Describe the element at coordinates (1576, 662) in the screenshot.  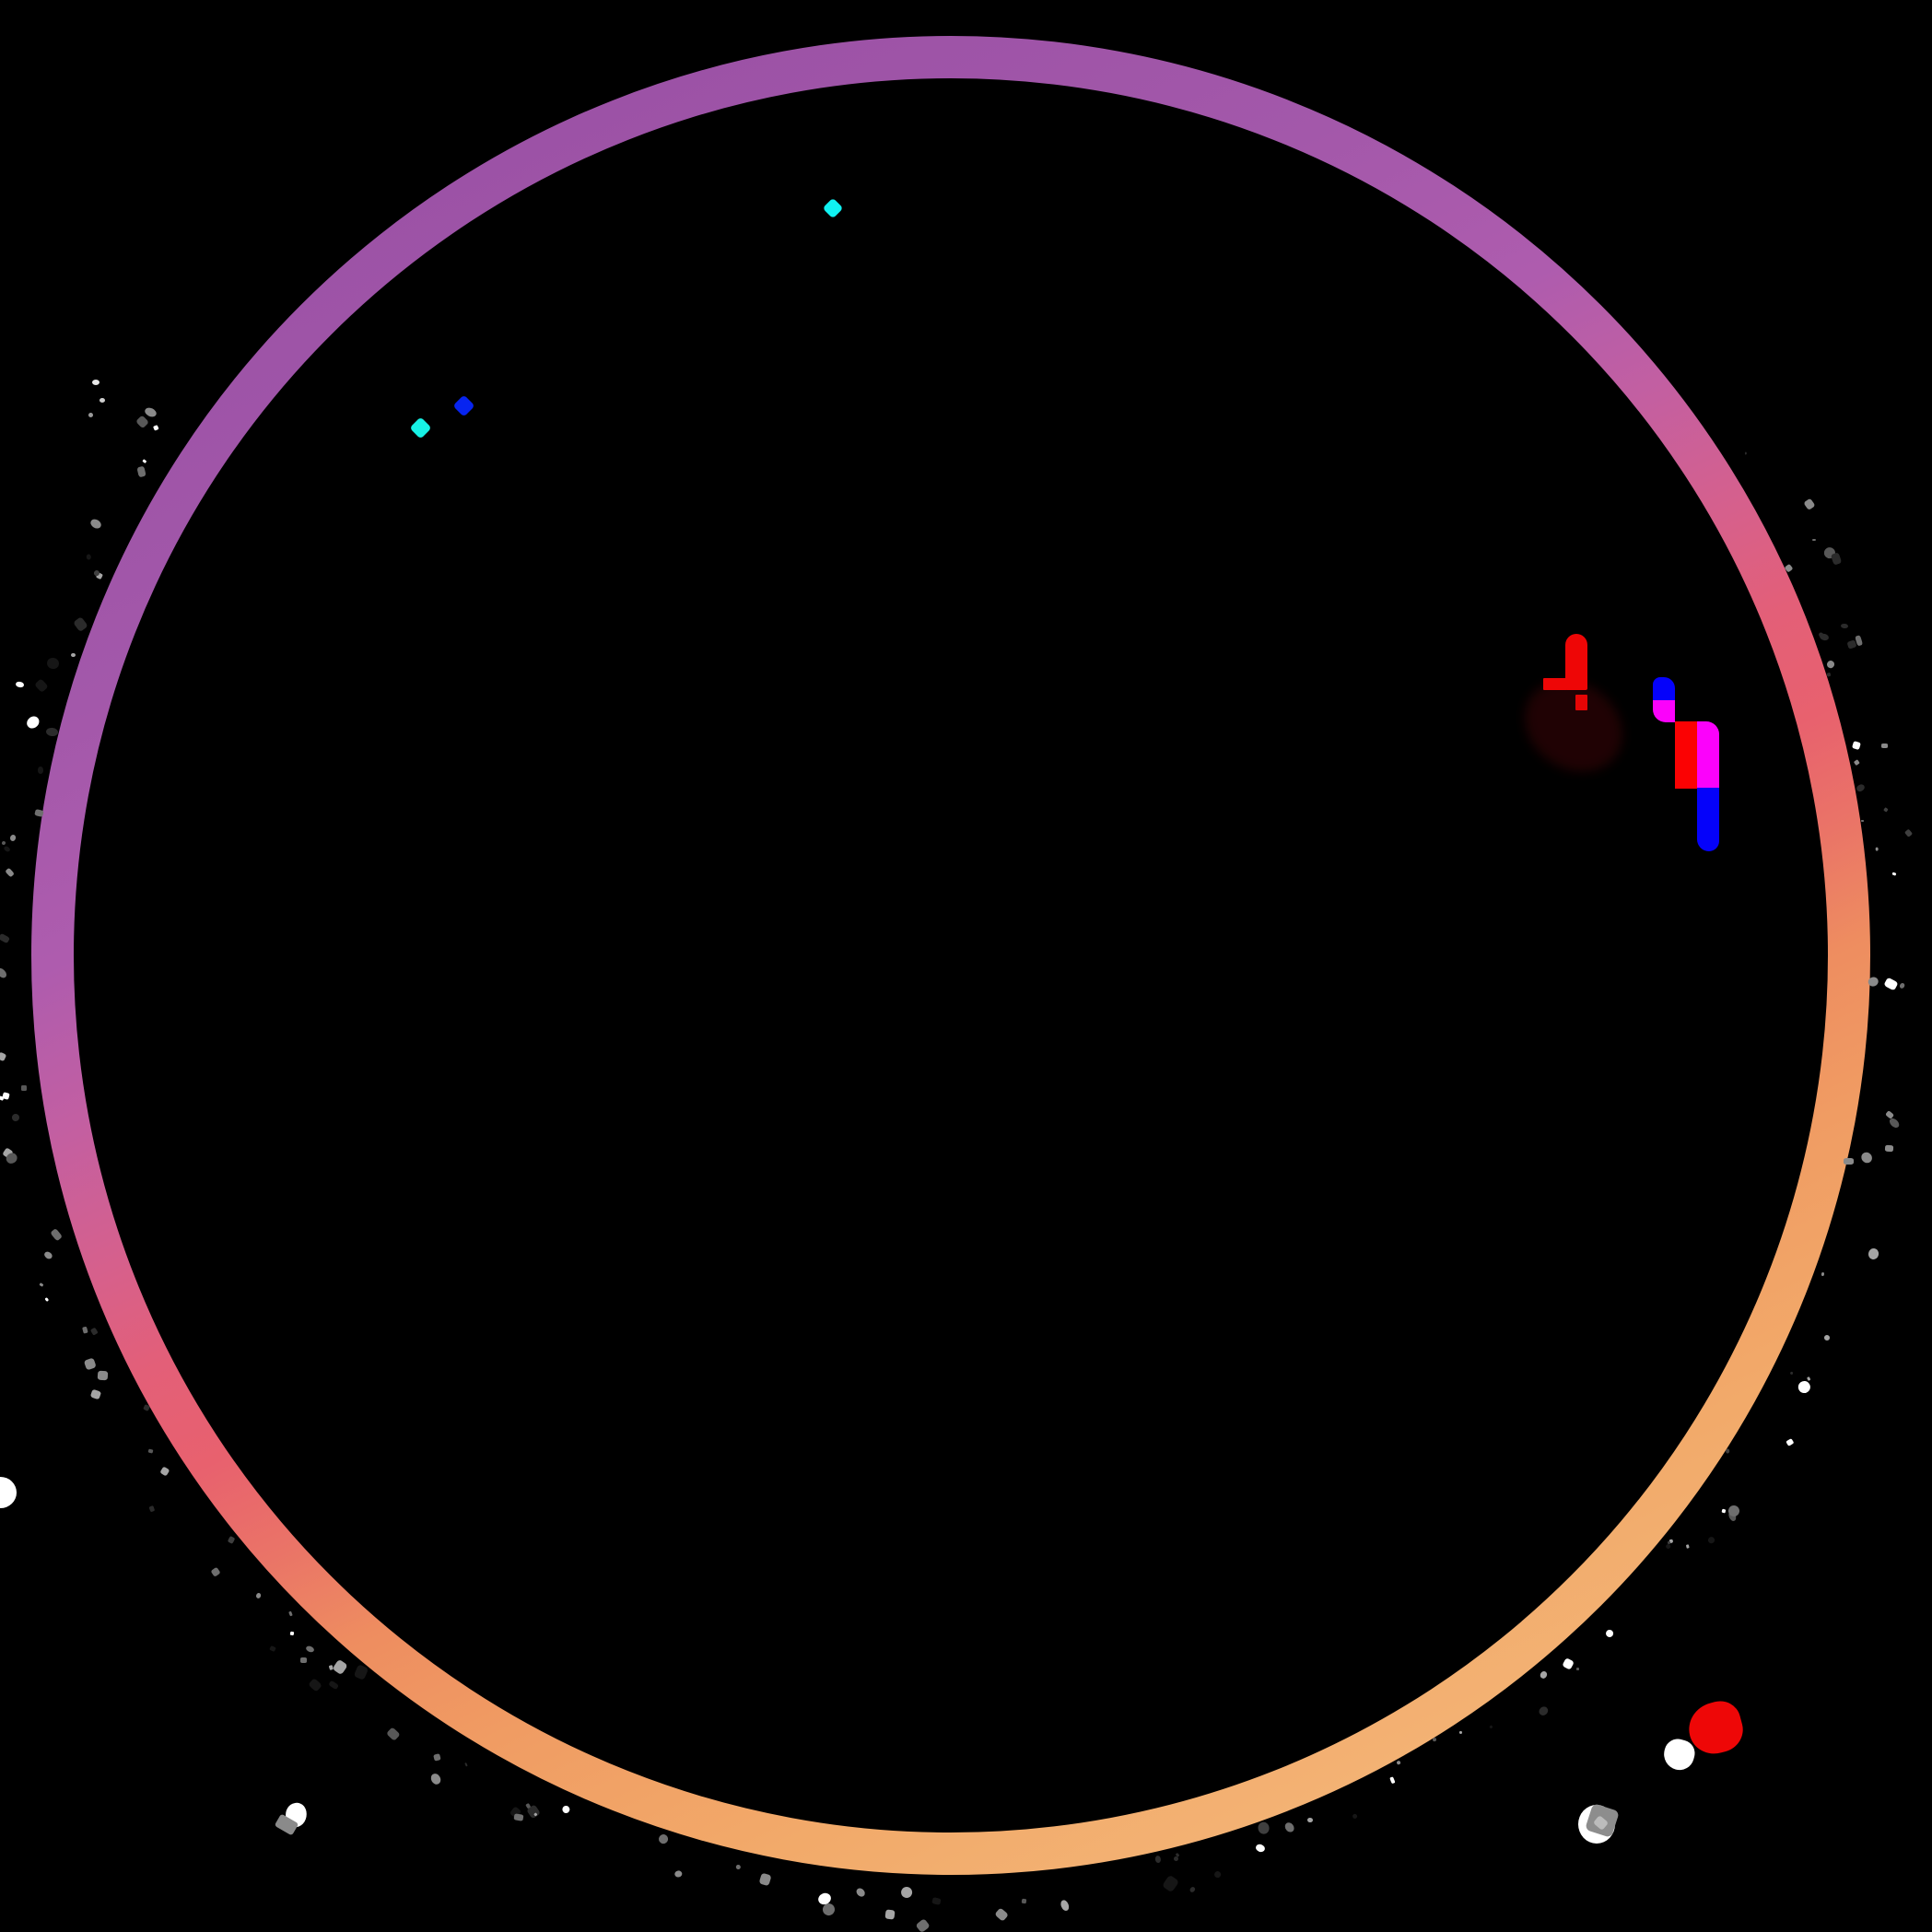
I see `red-glitch-cross-vertical` at that location.